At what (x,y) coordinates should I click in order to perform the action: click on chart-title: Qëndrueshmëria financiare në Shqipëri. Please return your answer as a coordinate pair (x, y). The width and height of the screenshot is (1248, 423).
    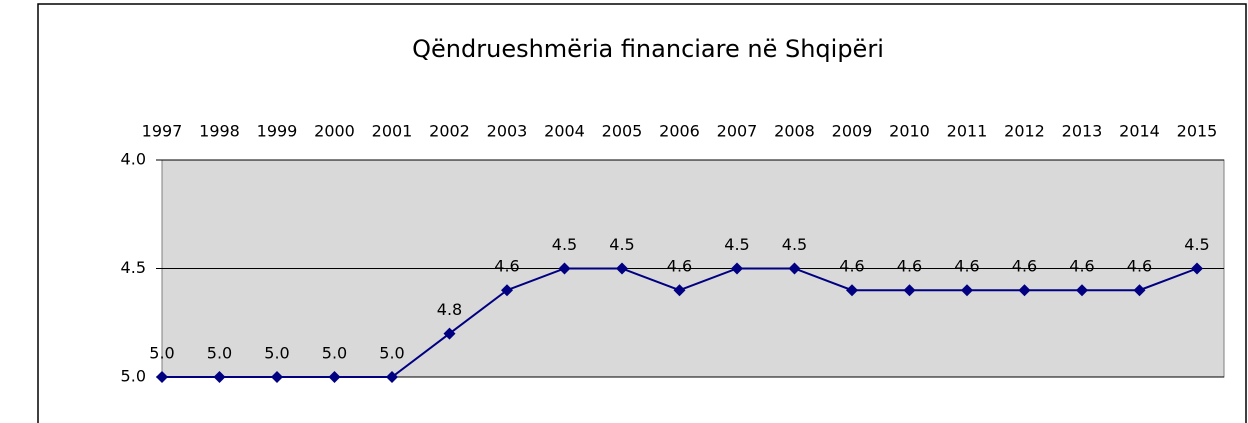
    Looking at the image, I should click on (648, 49).